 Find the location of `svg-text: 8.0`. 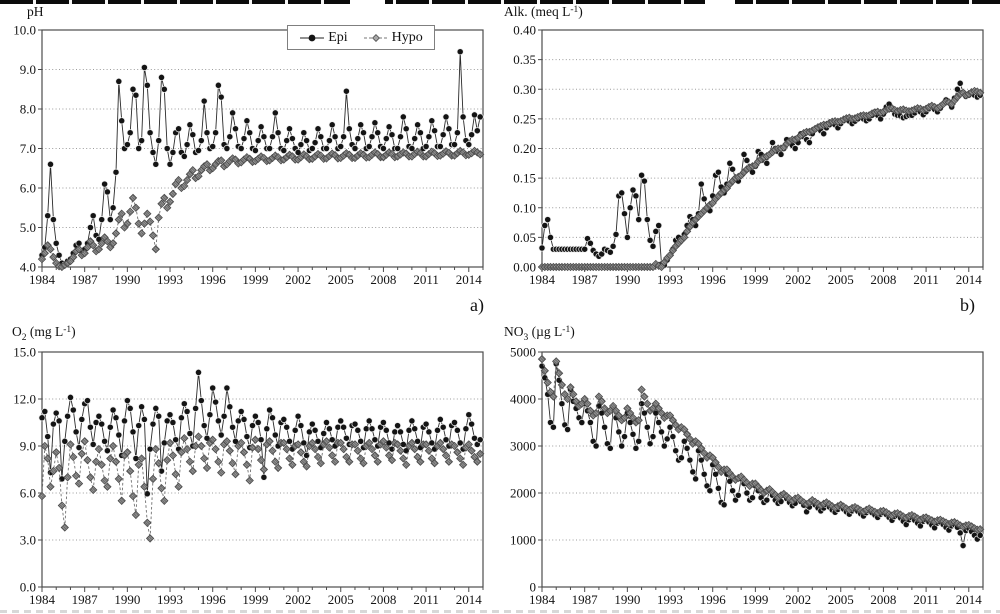

svg-text: 8.0 is located at coordinates (28, 109).